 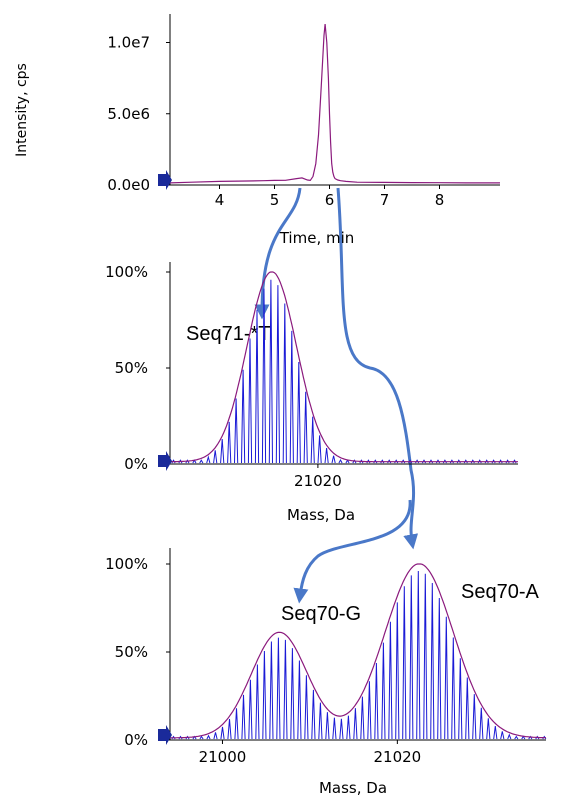 I want to click on spectrum-2-envelope, so click(x=358, y=651).